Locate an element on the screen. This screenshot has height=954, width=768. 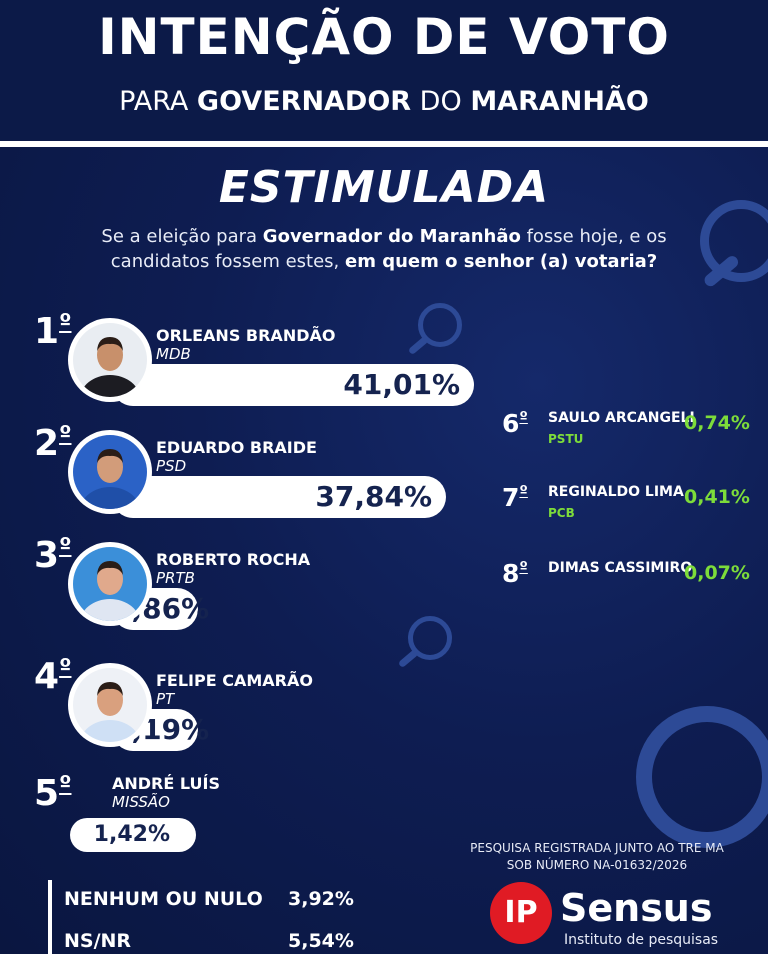
candidate-name: FELIPE CAMARÃO is located at coordinates (234, 680).